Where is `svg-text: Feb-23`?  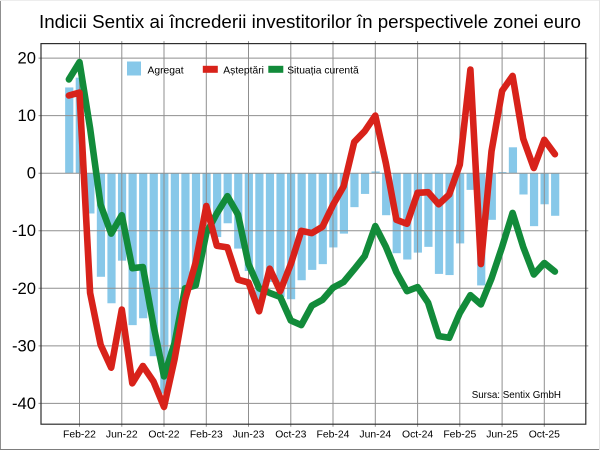 svg-text: Feb-23 is located at coordinates (206, 435).